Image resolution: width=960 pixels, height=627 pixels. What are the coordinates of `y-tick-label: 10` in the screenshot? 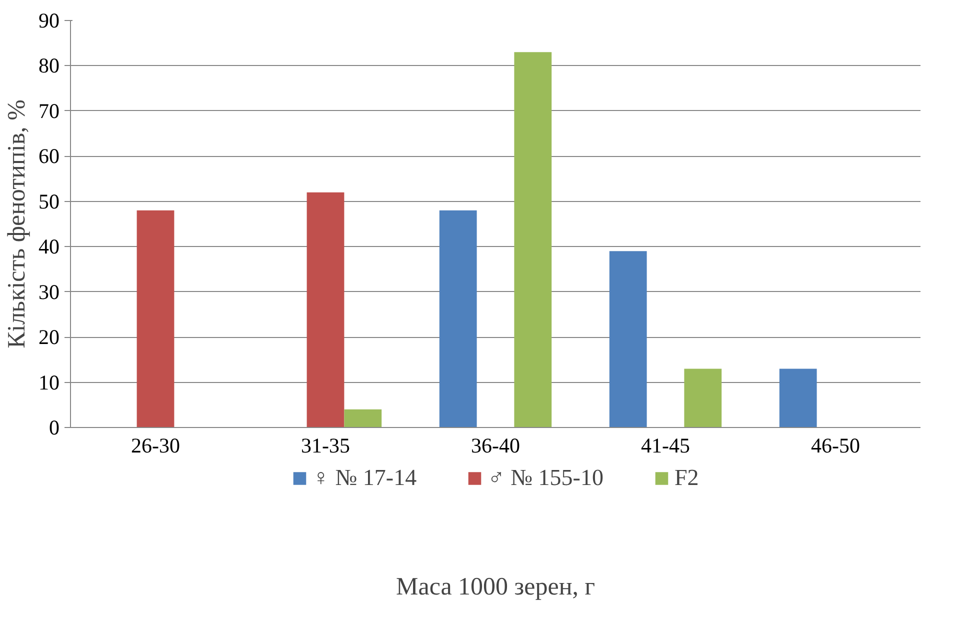 It's located at (49, 382).